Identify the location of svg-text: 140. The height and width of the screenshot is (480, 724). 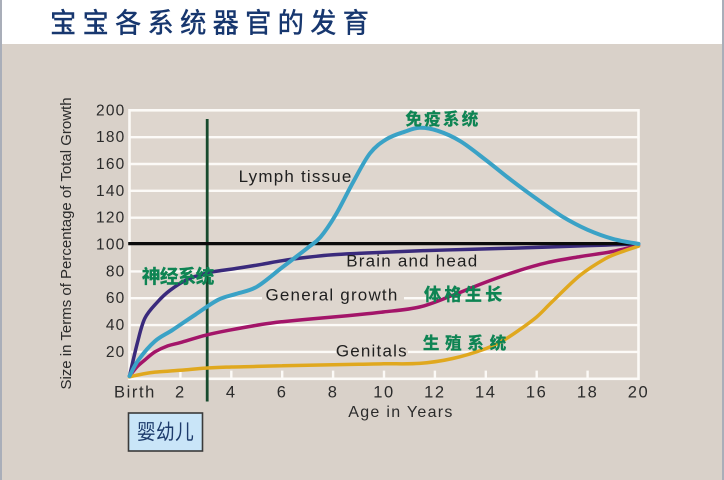
(110, 191).